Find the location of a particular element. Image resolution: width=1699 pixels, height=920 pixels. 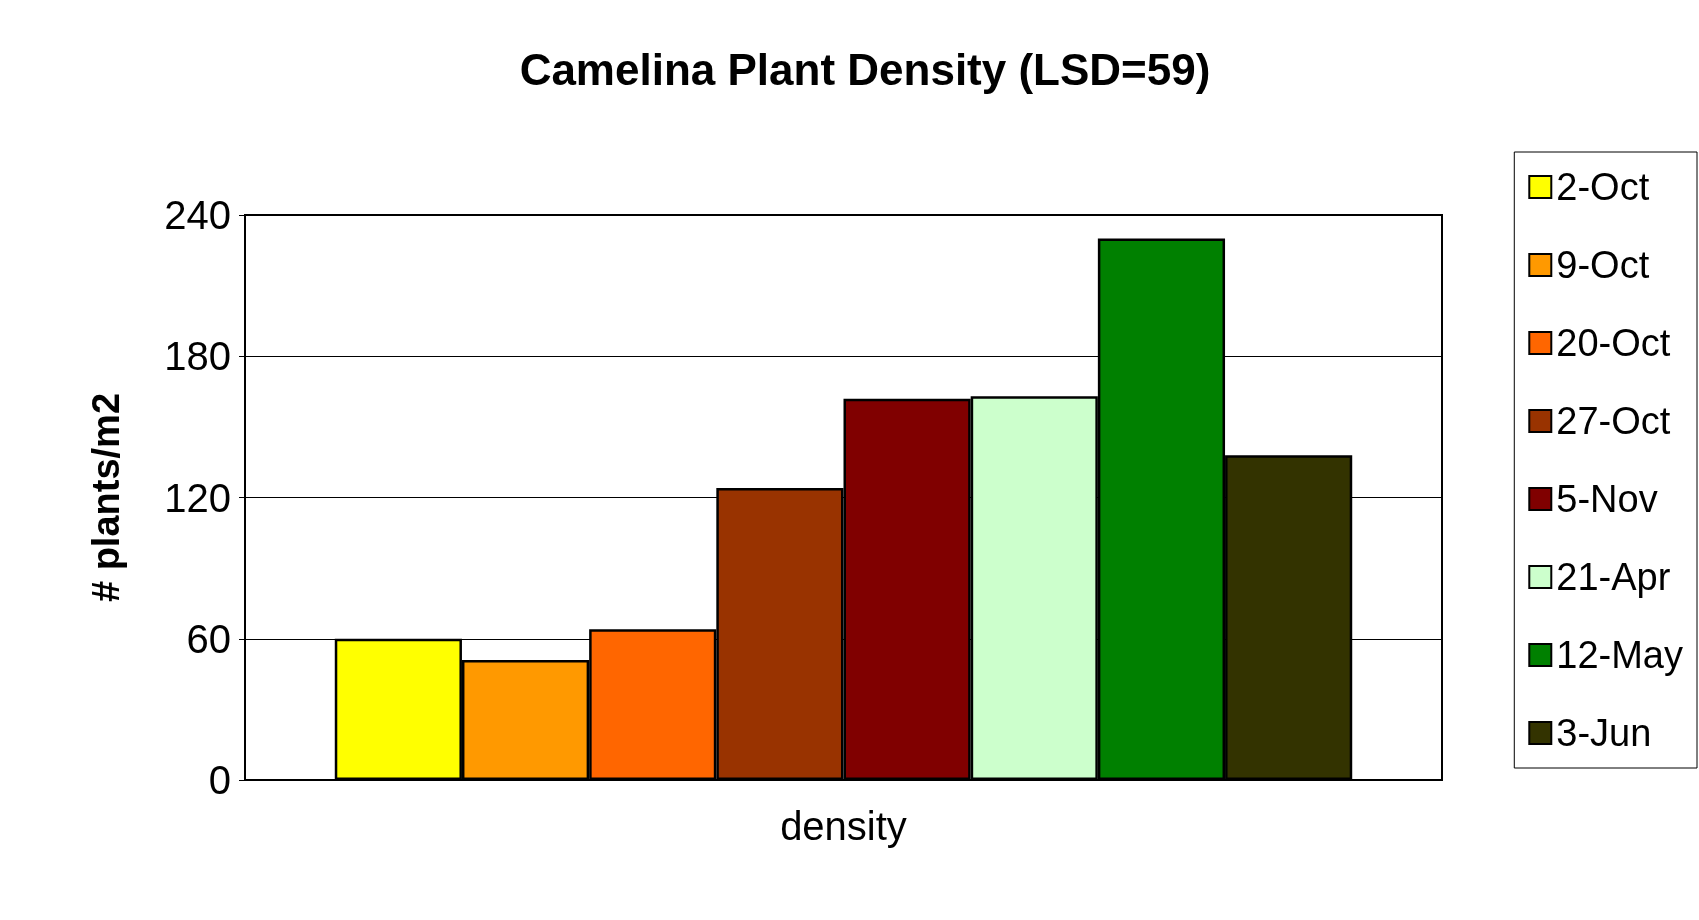

legend-label: 3-Jun is located at coordinates (1604, 733).